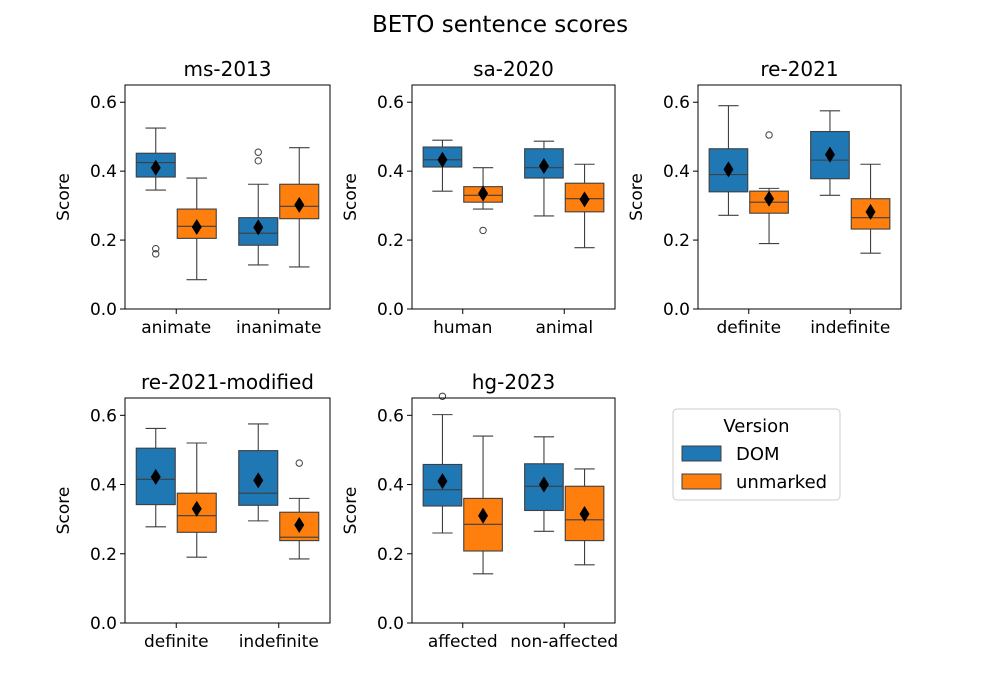 Image resolution: width=1000 pixels, height=700 pixels. What do you see at coordinates (483, 505) in the screenshot?
I see `box-unmarked-affected` at bounding box center [483, 505].